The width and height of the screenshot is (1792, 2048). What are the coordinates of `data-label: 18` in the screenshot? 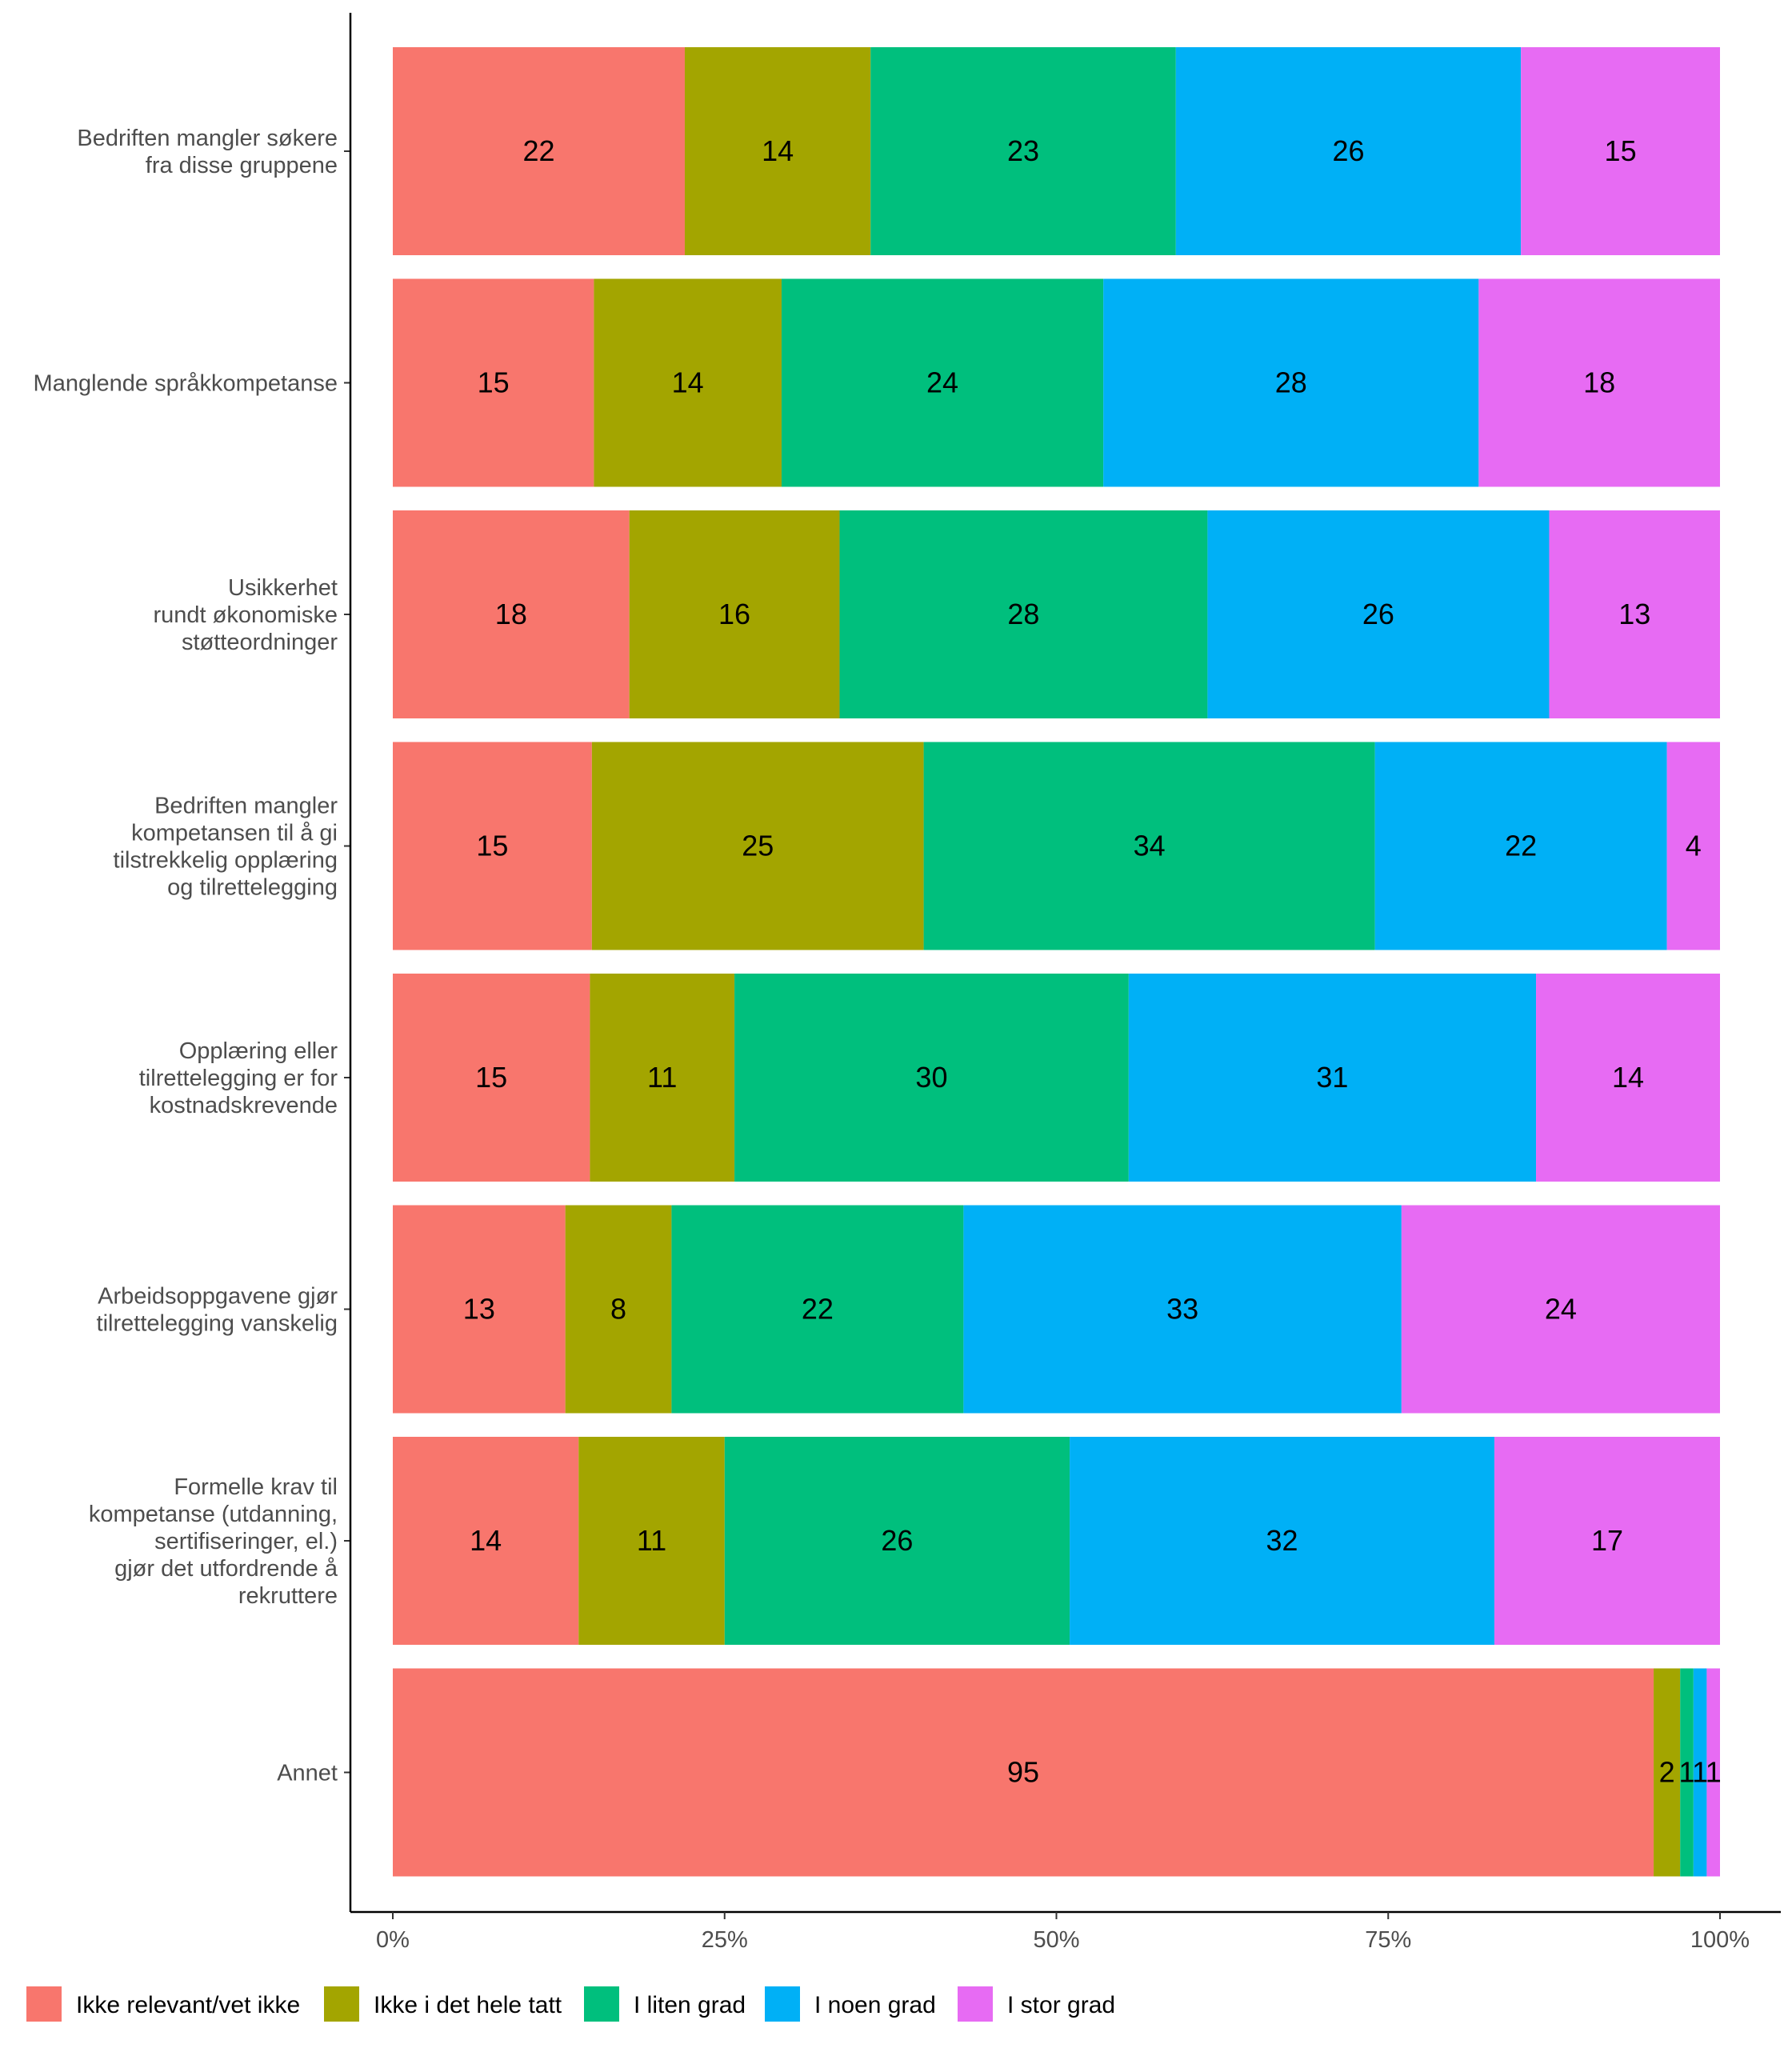 It's located at (511, 614).